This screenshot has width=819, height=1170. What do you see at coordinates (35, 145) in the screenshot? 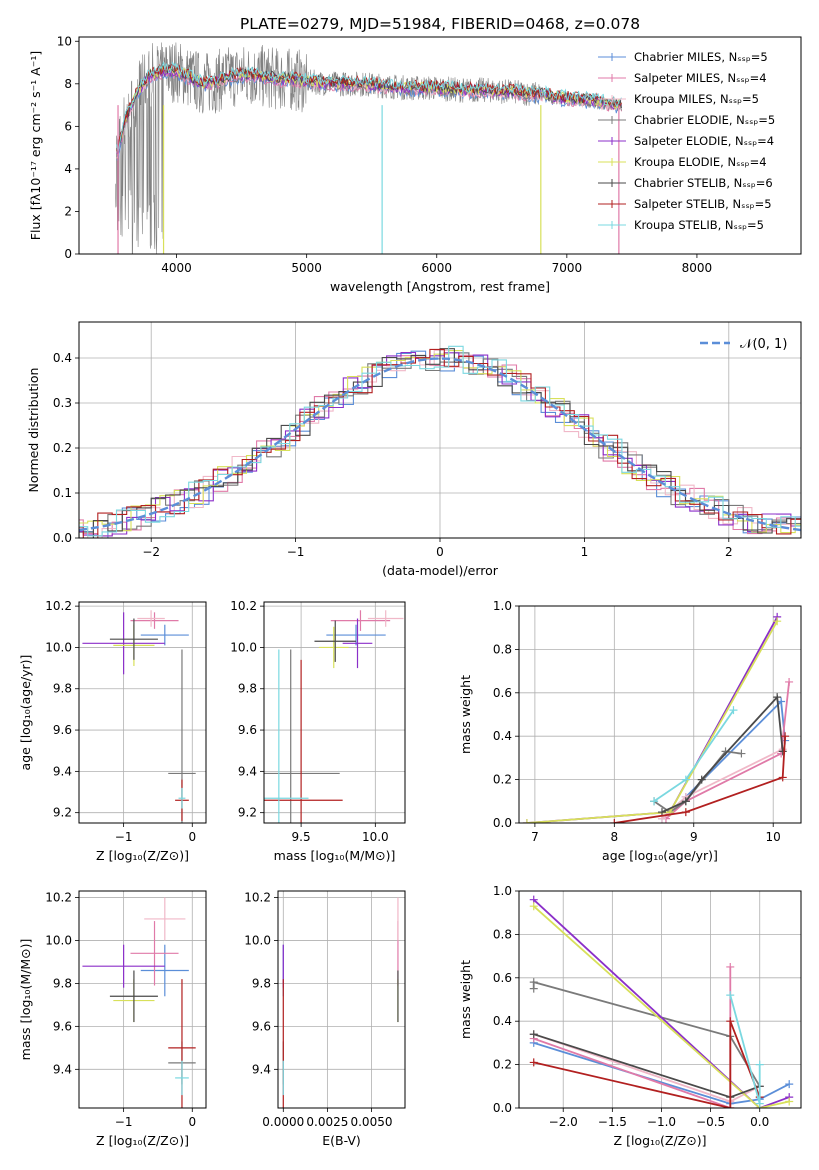
I see `y-axis-label: Flux [fλ10⁻¹⁷ erg cm⁻² s⁻¹ A⁻¹]` at bounding box center [35, 145].